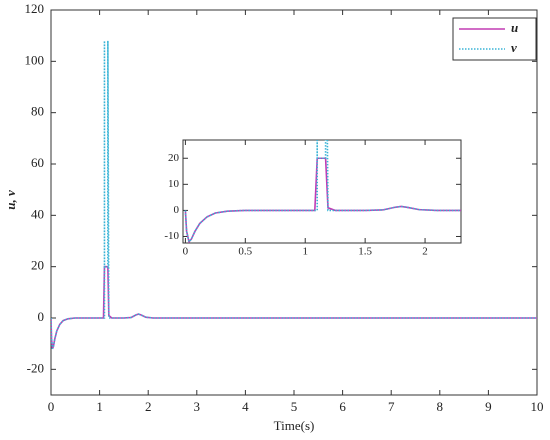 This screenshot has height=440, width=550. I want to click on y-tick-label: 100, so click(35, 59).